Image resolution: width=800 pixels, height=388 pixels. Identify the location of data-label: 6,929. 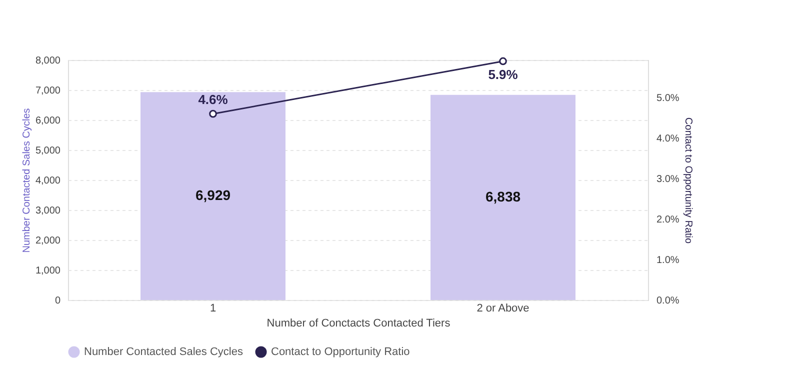
(213, 195).